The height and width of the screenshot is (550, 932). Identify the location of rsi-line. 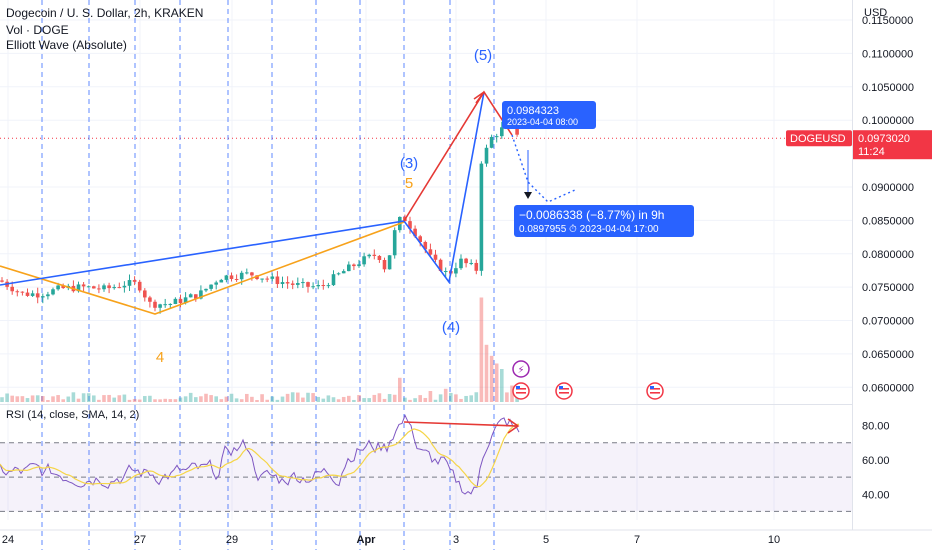
(260, 454).